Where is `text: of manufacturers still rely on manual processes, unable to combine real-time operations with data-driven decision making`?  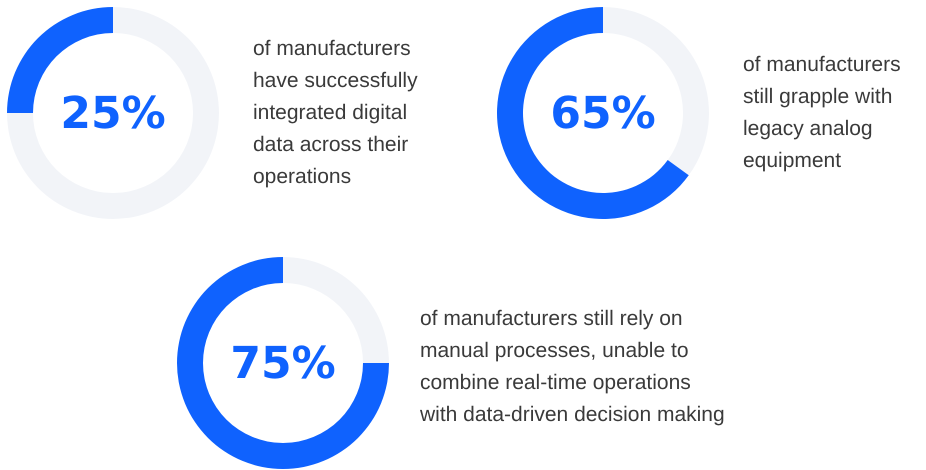
text: of manufacturers still rely on manual processes, unable to combine real-time operations with data-driven decision making is located at coordinates (572, 366).